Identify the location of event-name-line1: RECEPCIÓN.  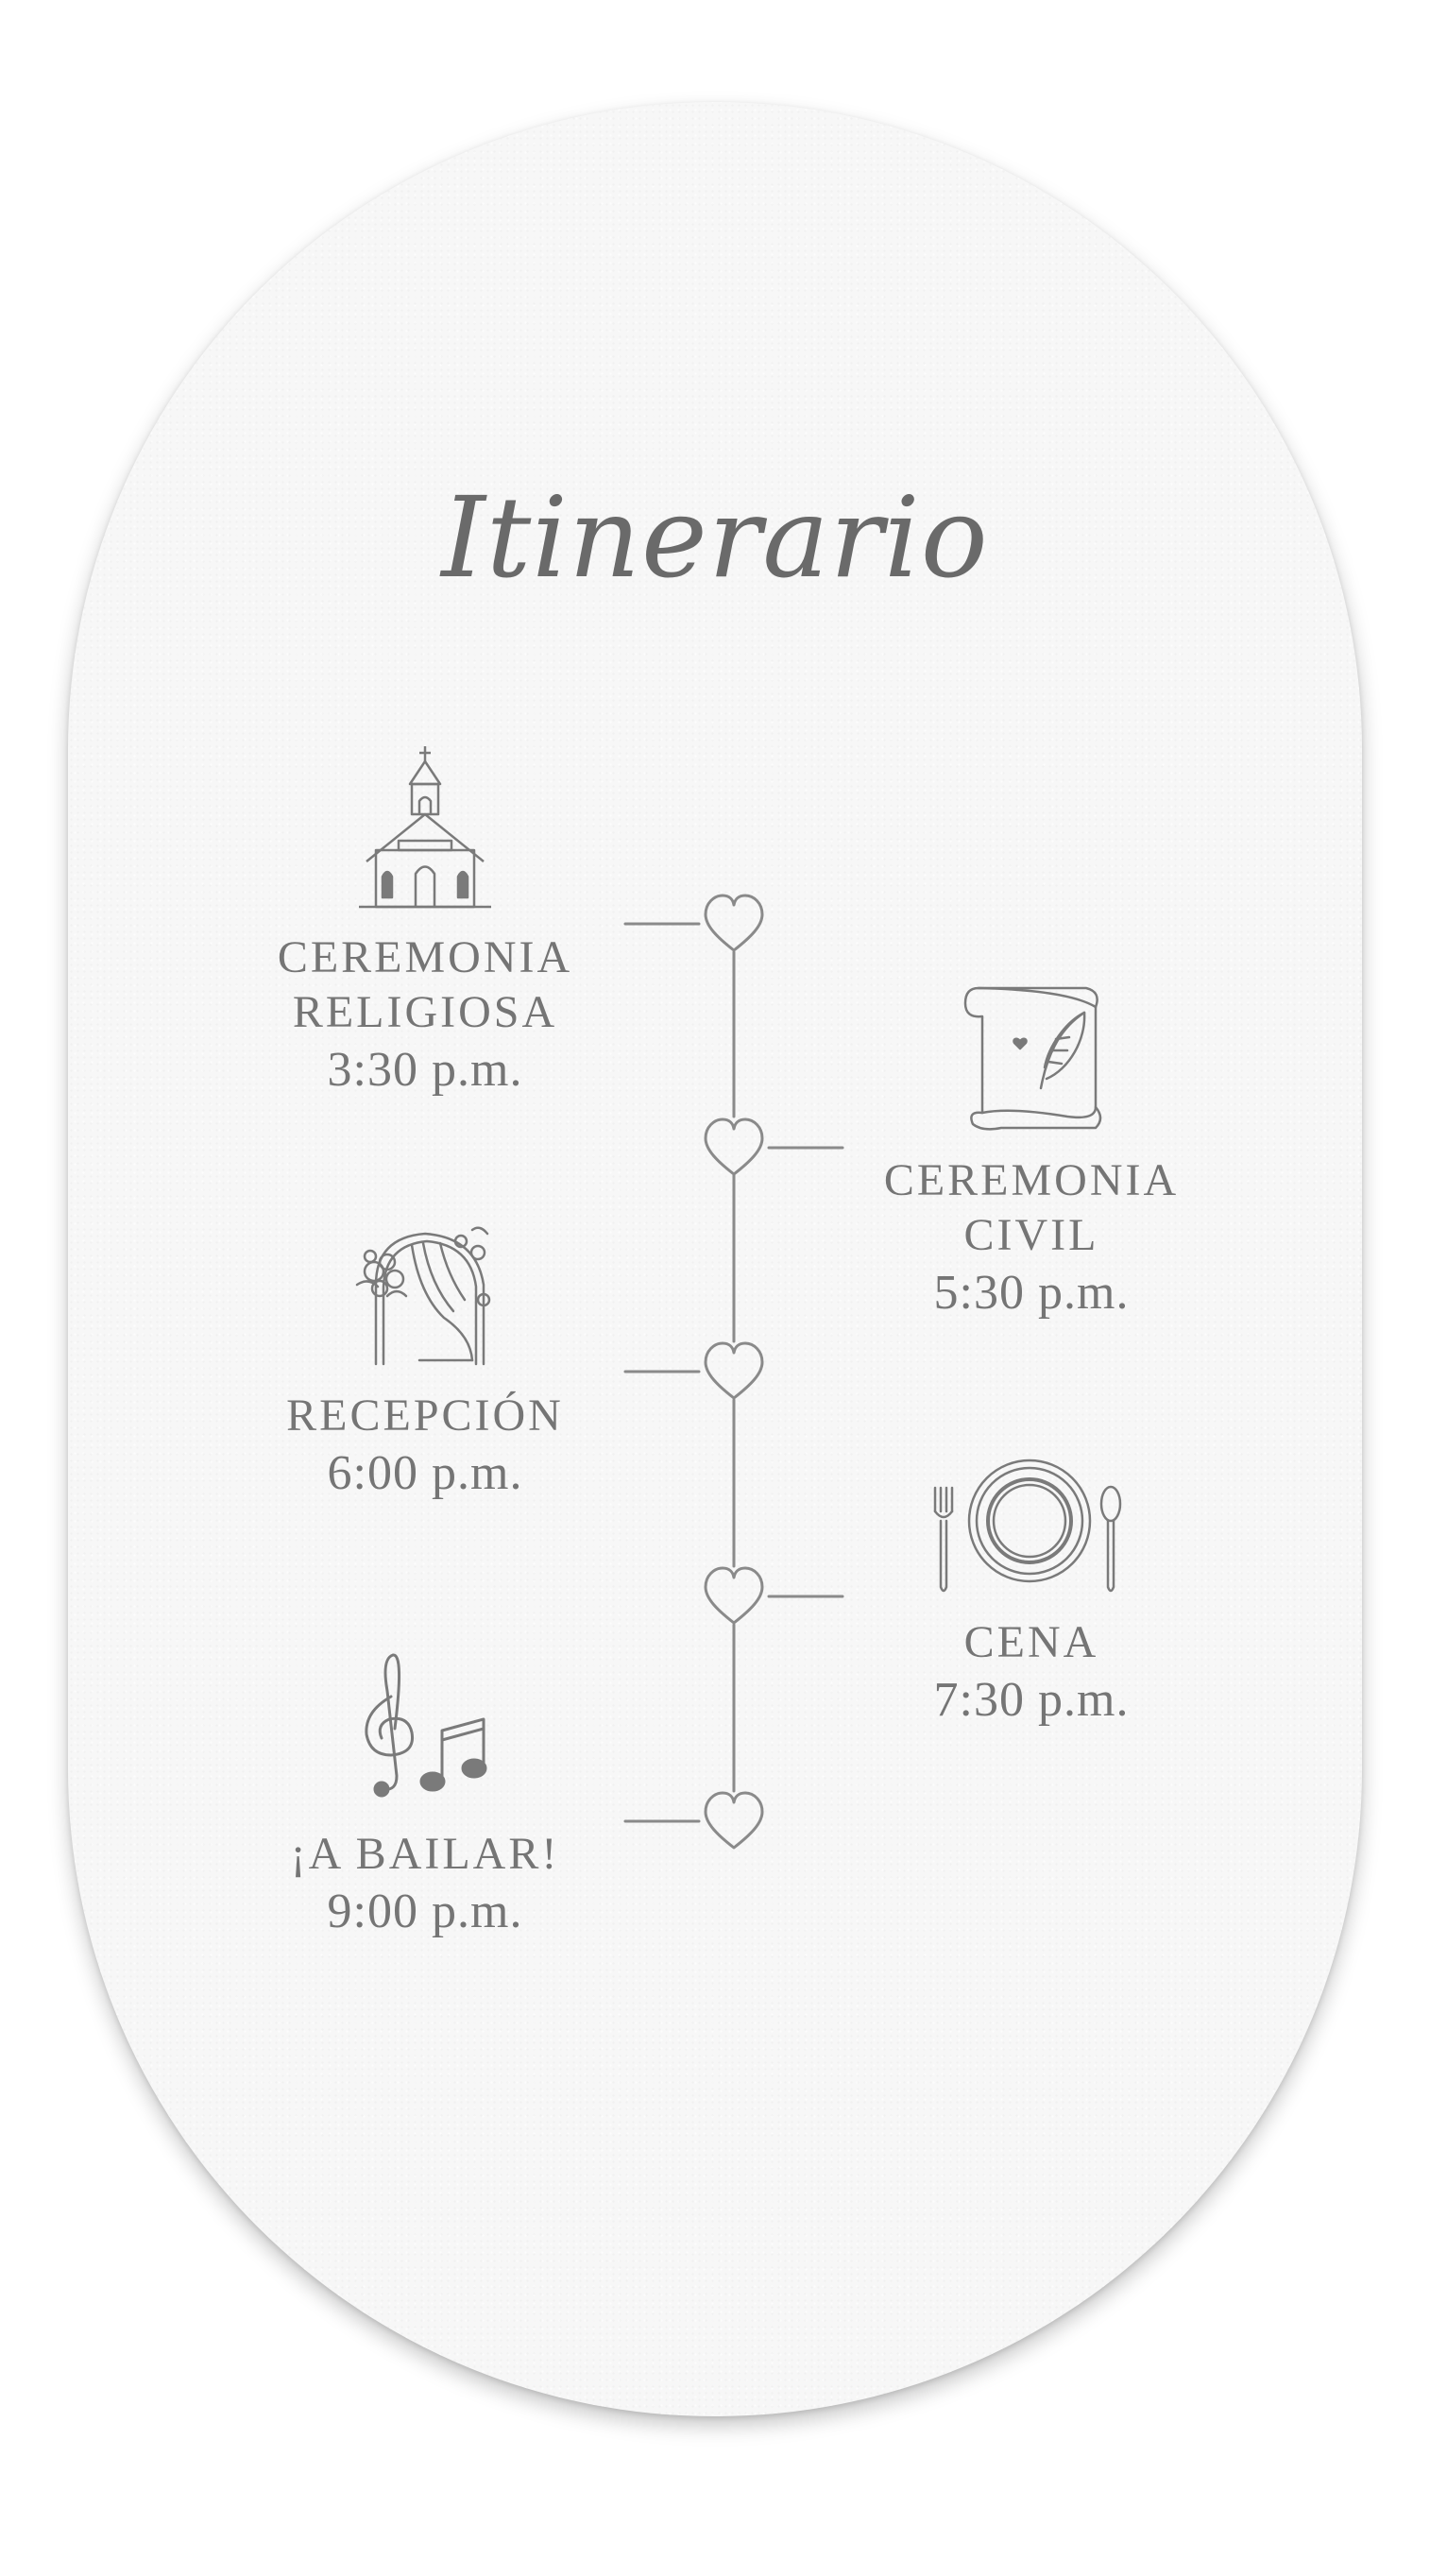
(425, 1416).